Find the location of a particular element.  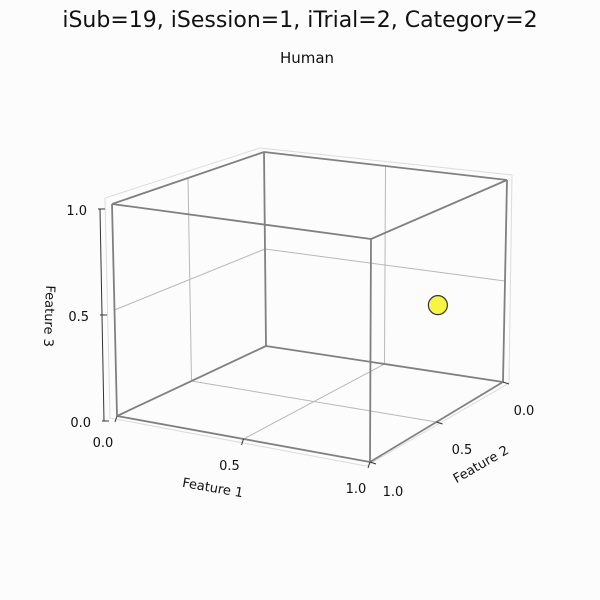

x-tick-label: 0.0 is located at coordinates (103, 443).